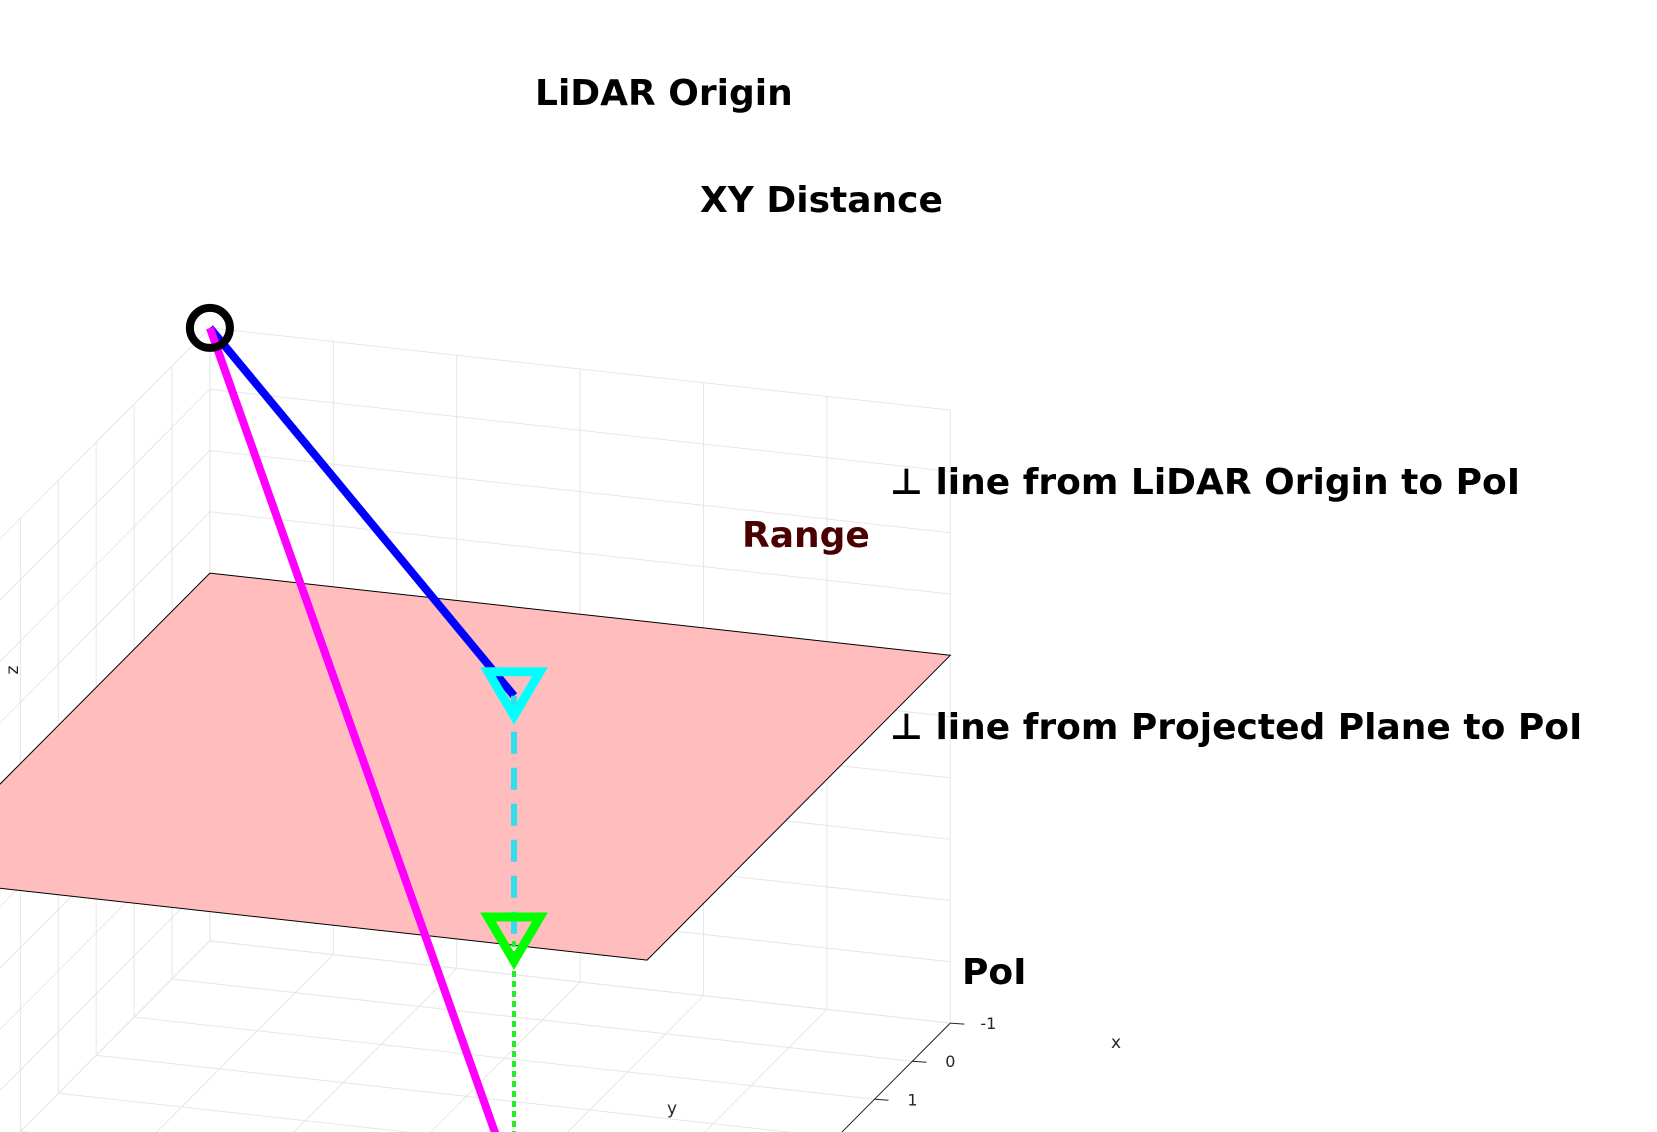  I want to click on x-axis-label: x, so click(1116, 1043).